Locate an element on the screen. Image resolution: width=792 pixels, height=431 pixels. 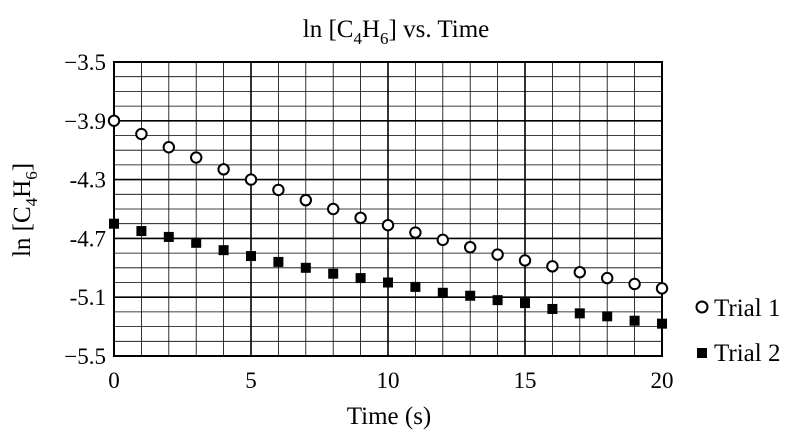
y-tick-label: −3.5 is located at coordinates (85, 62).